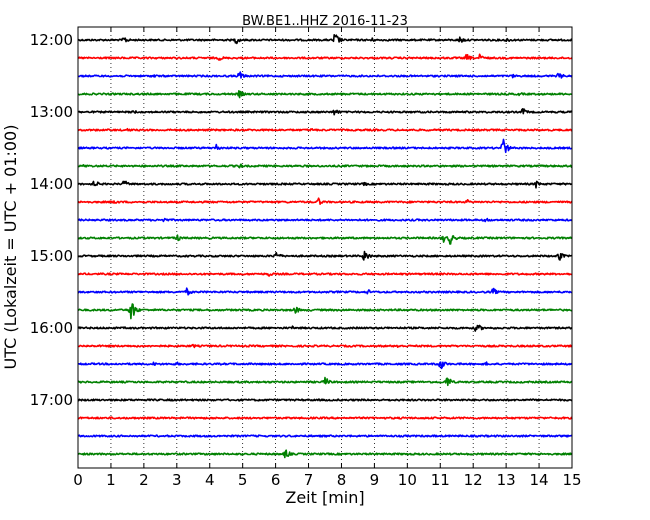 This screenshot has height=520, width=650. I want to click on x-tick-label: 2, so click(144, 480).